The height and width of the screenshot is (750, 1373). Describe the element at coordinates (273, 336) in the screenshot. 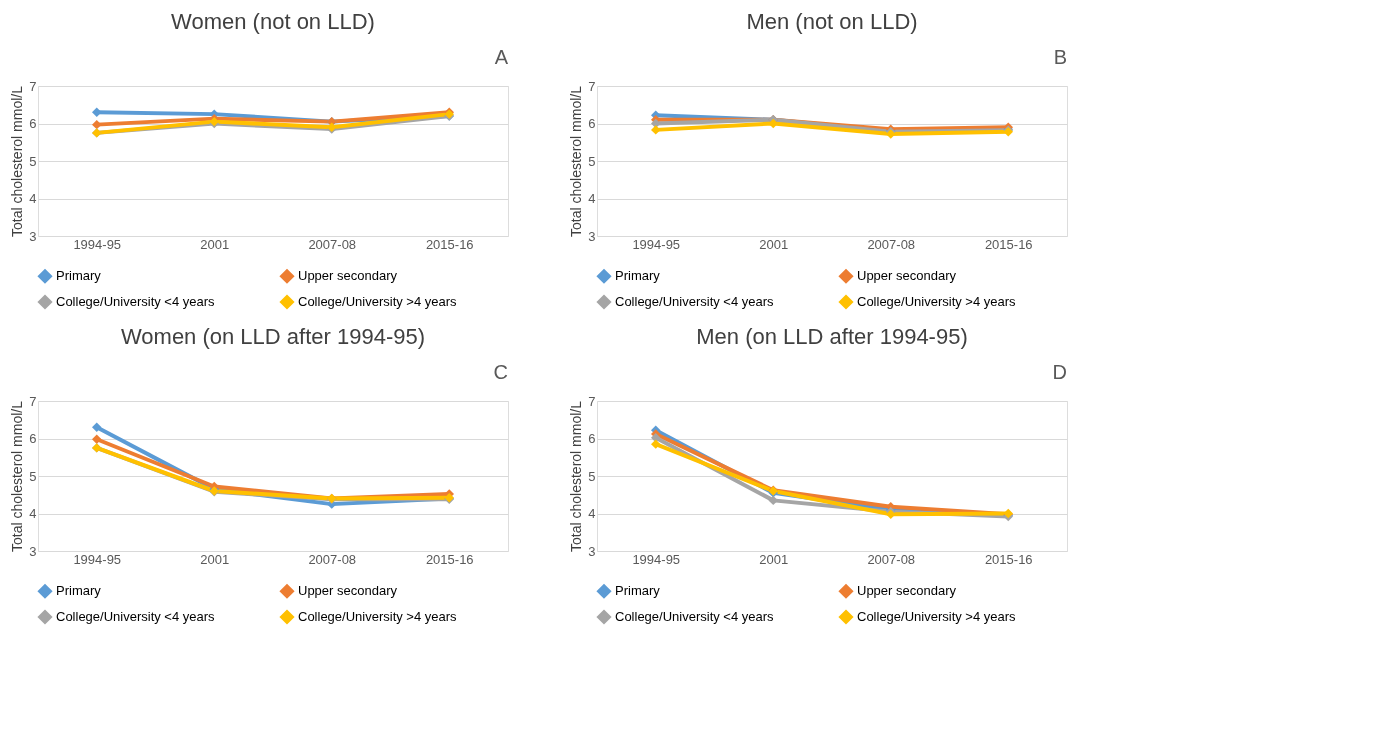

I see `chart-title: Women (on LLD after 1994-95)` at that location.